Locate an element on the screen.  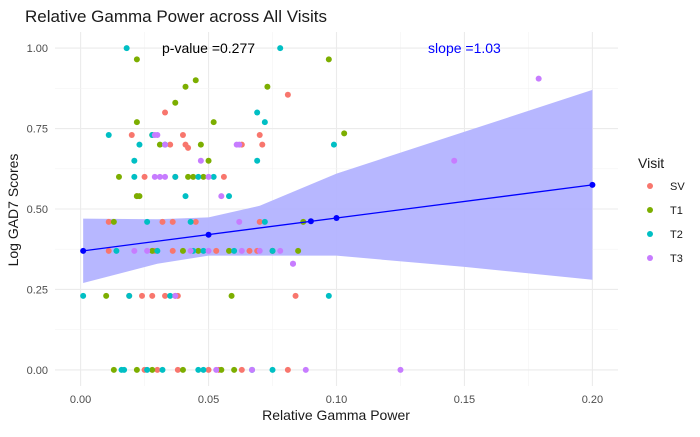
x-axis-title: Relative Gamma Power is located at coordinates (336, 415).